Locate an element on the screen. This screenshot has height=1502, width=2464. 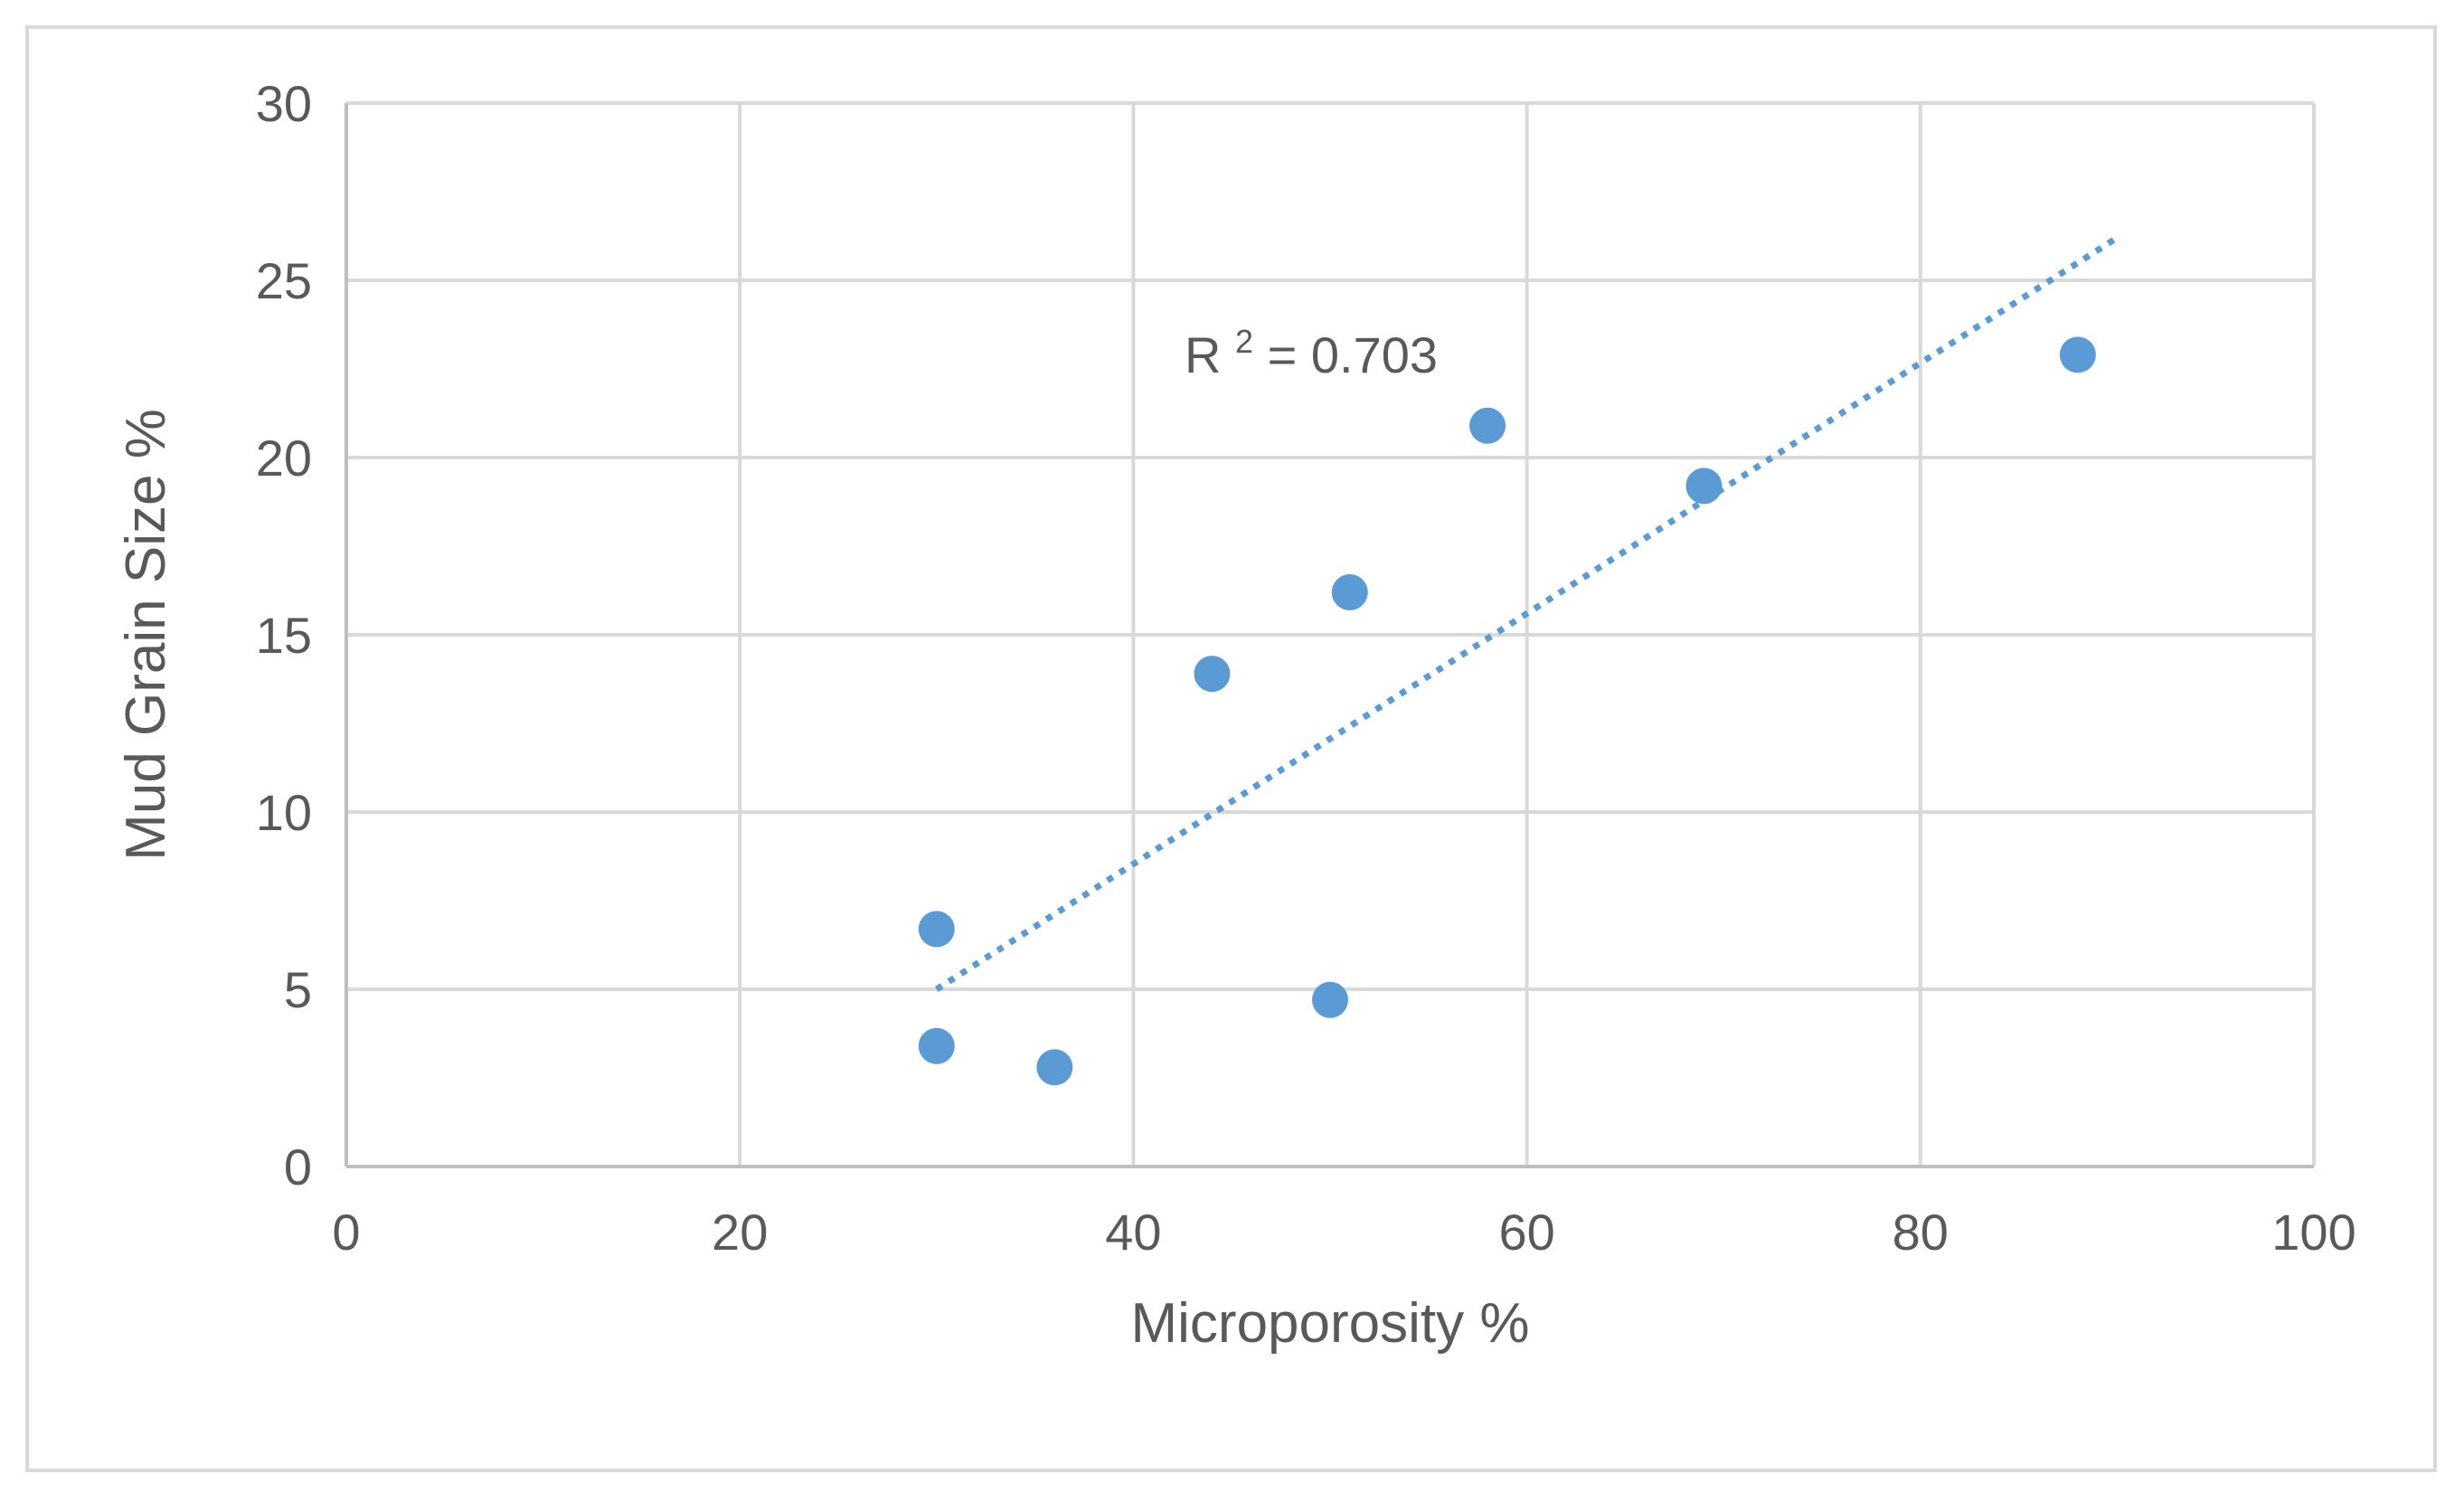
y-tick-label: 30 is located at coordinates (284, 103).